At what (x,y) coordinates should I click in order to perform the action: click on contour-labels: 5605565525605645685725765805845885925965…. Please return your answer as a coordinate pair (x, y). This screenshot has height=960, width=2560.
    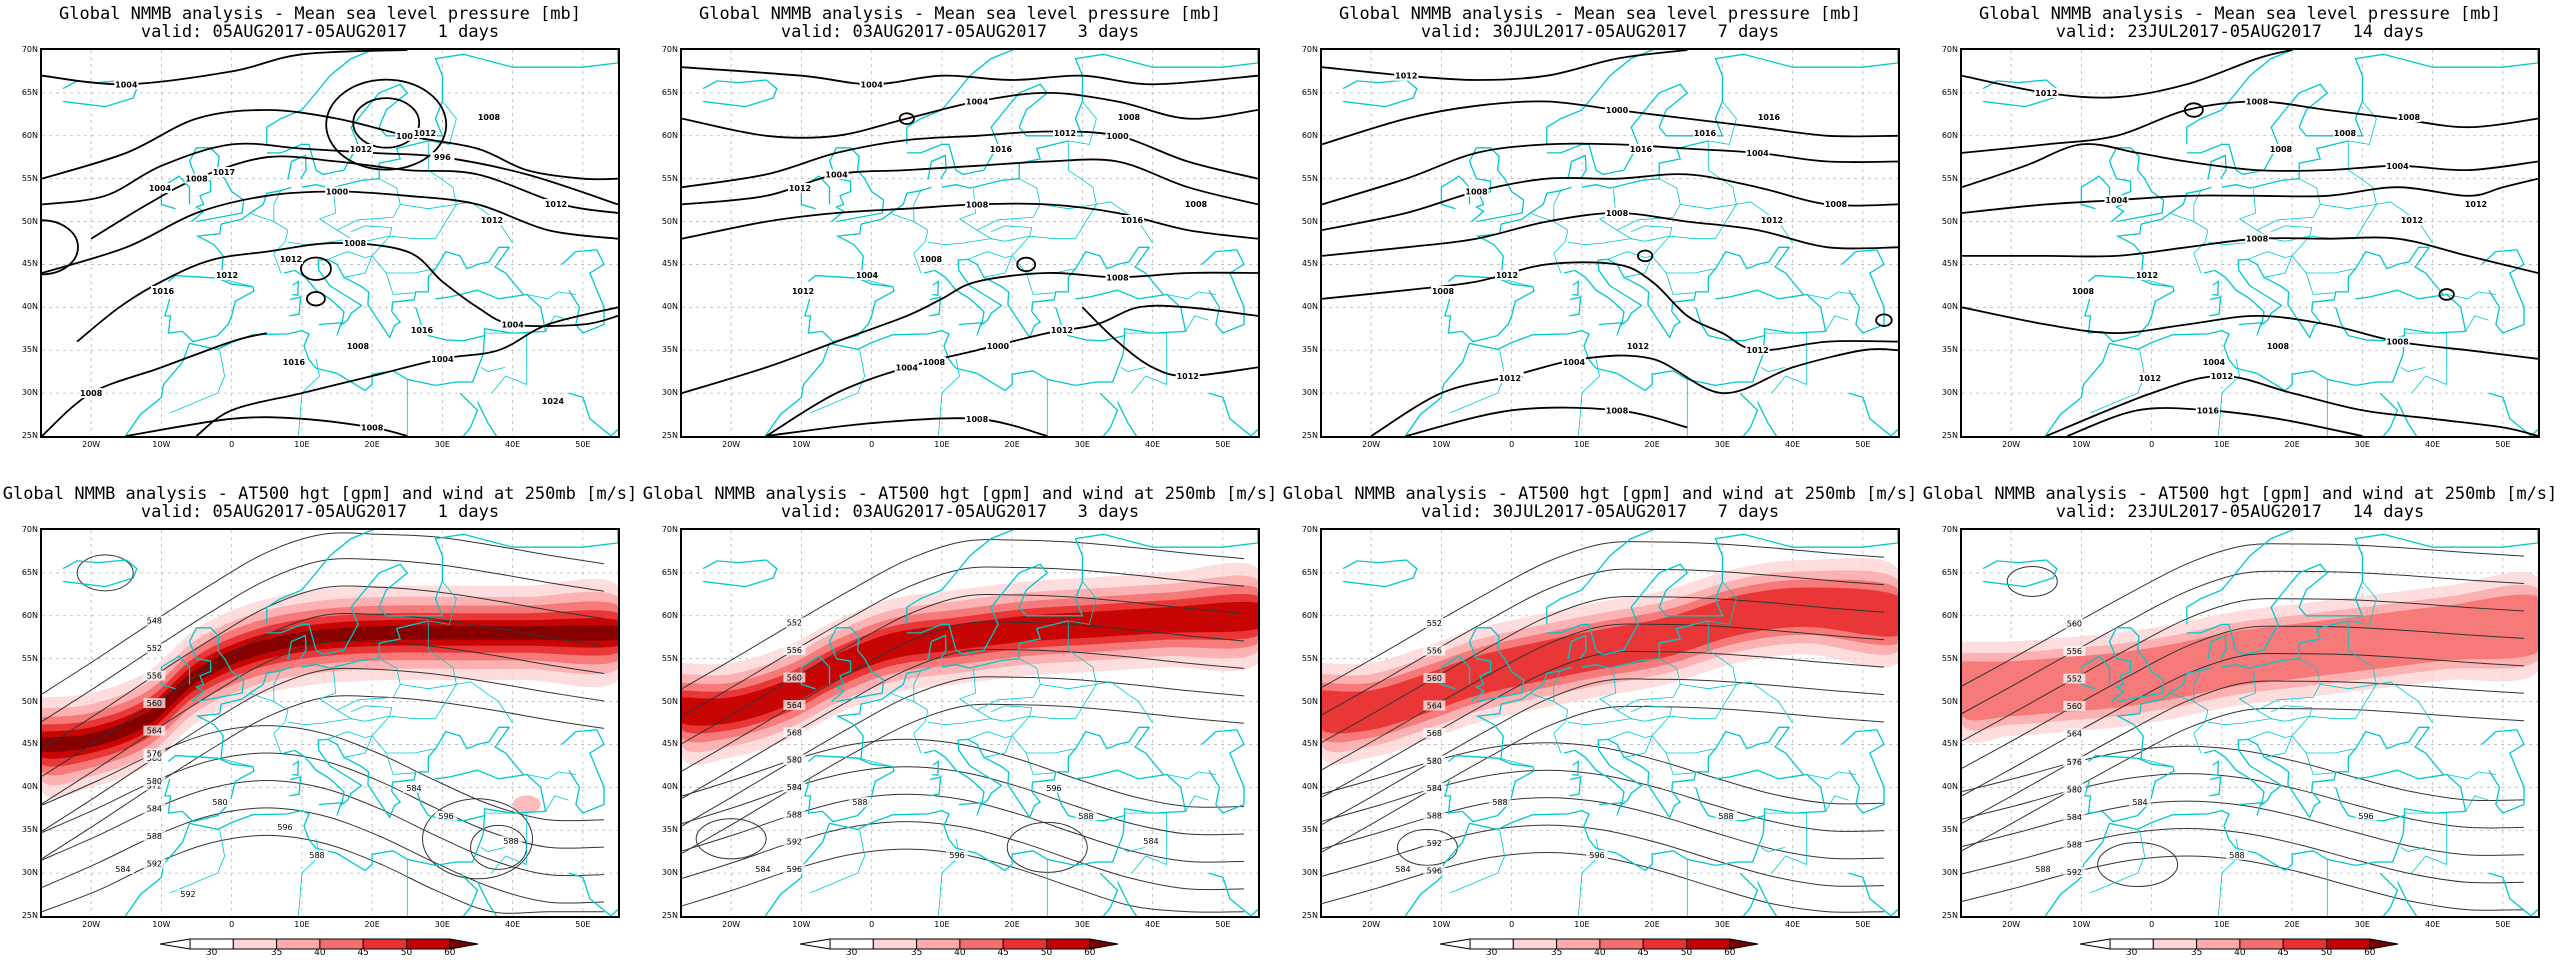
    Looking at the image, I should click on (2204, 748).